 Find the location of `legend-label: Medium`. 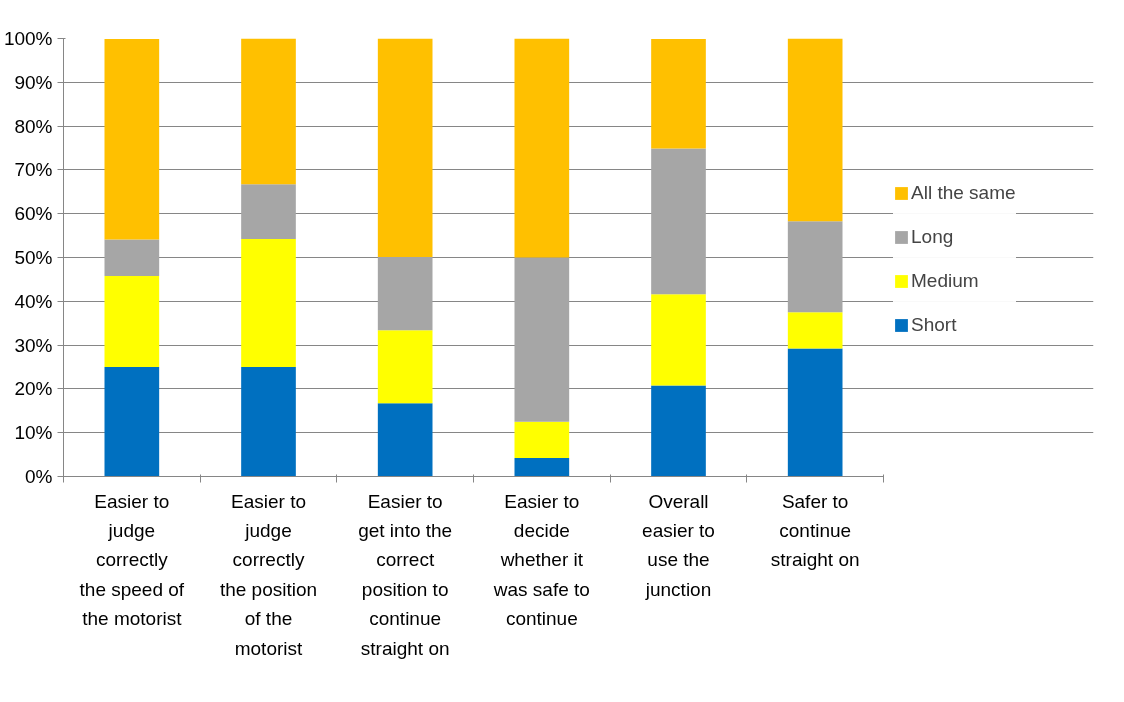

legend-label: Medium is located at coordinates (945, 281).